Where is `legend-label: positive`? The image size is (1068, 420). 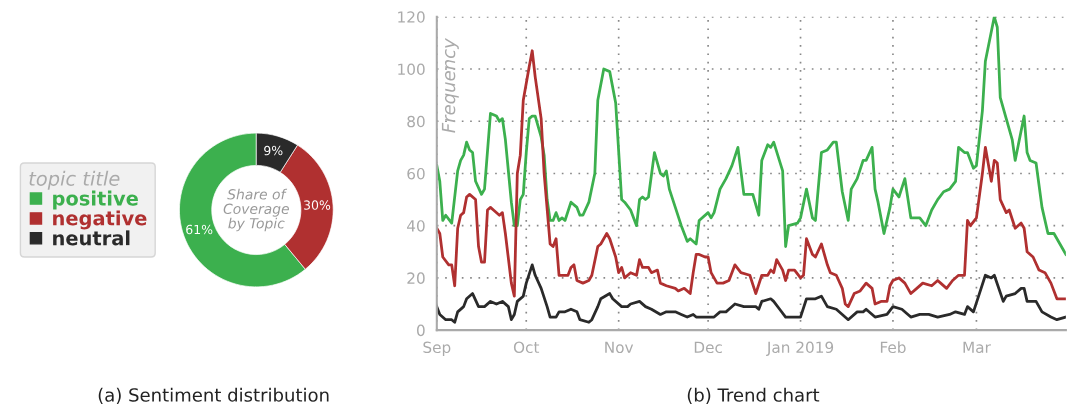 legend-label: positive is located at coordinates (95, 200).